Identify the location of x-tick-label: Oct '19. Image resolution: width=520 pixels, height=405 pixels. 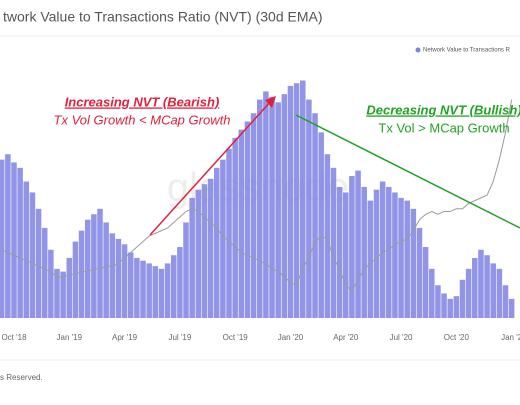
(236, 337).